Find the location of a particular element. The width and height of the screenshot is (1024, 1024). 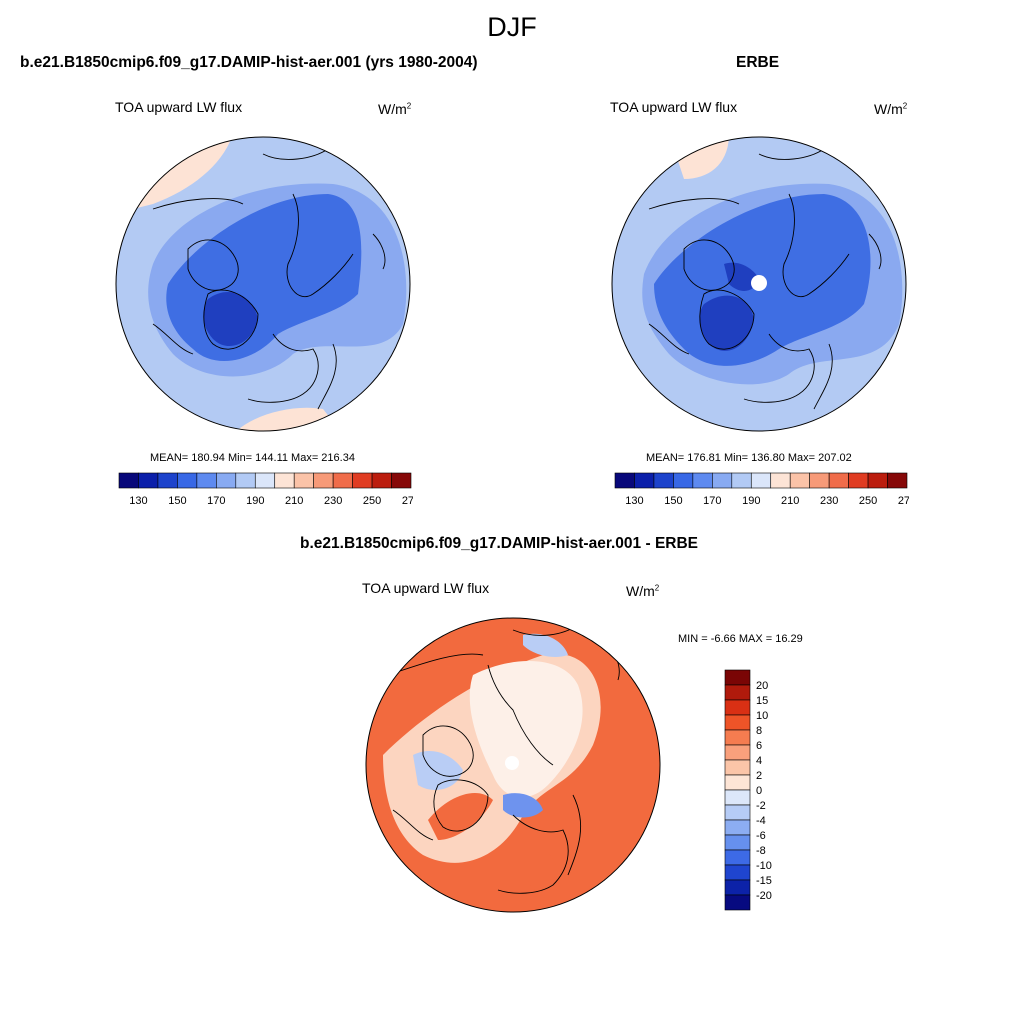

panel-2-polar-map is located at coordinates (759, 284).